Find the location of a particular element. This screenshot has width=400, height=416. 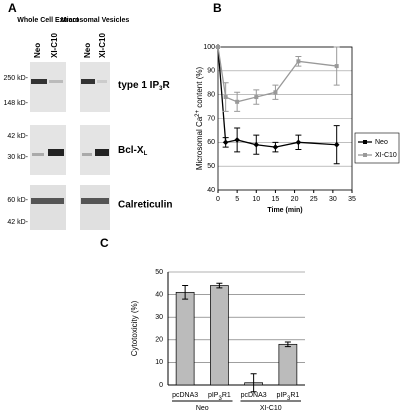

y-axis-label: Microsomal Ca2+ content (%) is located at coordinates (200, 119).